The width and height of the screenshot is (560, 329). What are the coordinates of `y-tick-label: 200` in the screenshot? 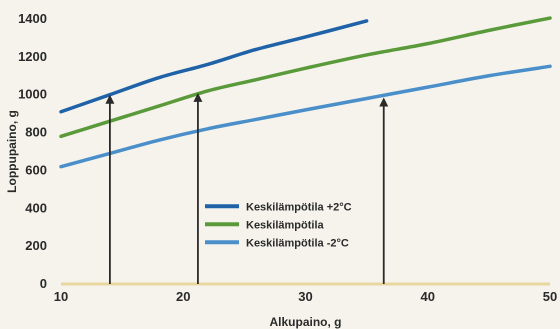 It's located at (36, 245).